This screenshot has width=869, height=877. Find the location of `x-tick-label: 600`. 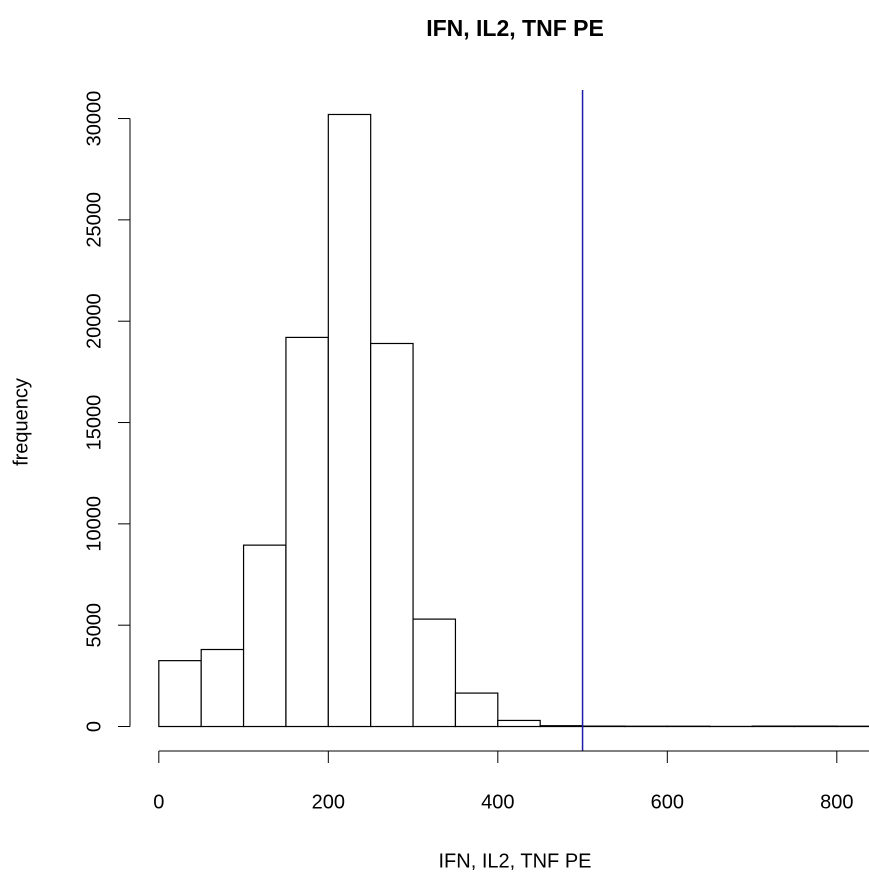

x-tick-label: 600 is located at coordinates (667, 802).